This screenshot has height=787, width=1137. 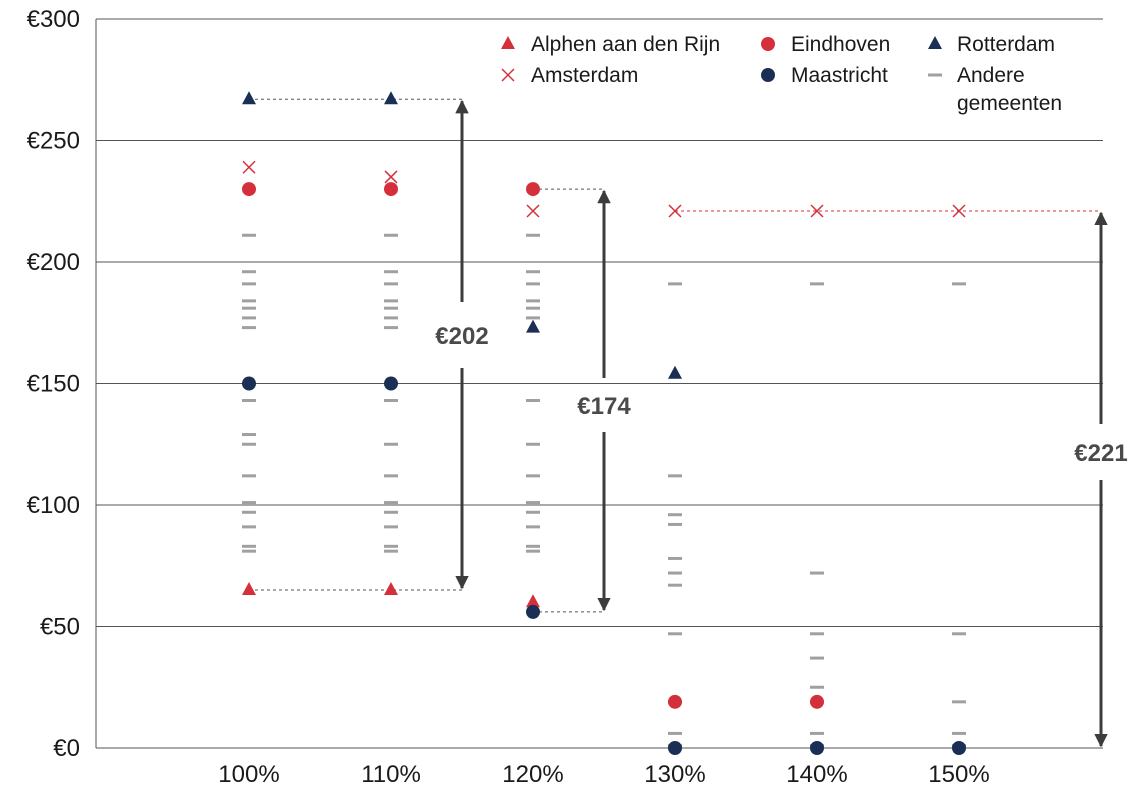 I want to click on legend-marker-alphen, so click(x=508, y=42).